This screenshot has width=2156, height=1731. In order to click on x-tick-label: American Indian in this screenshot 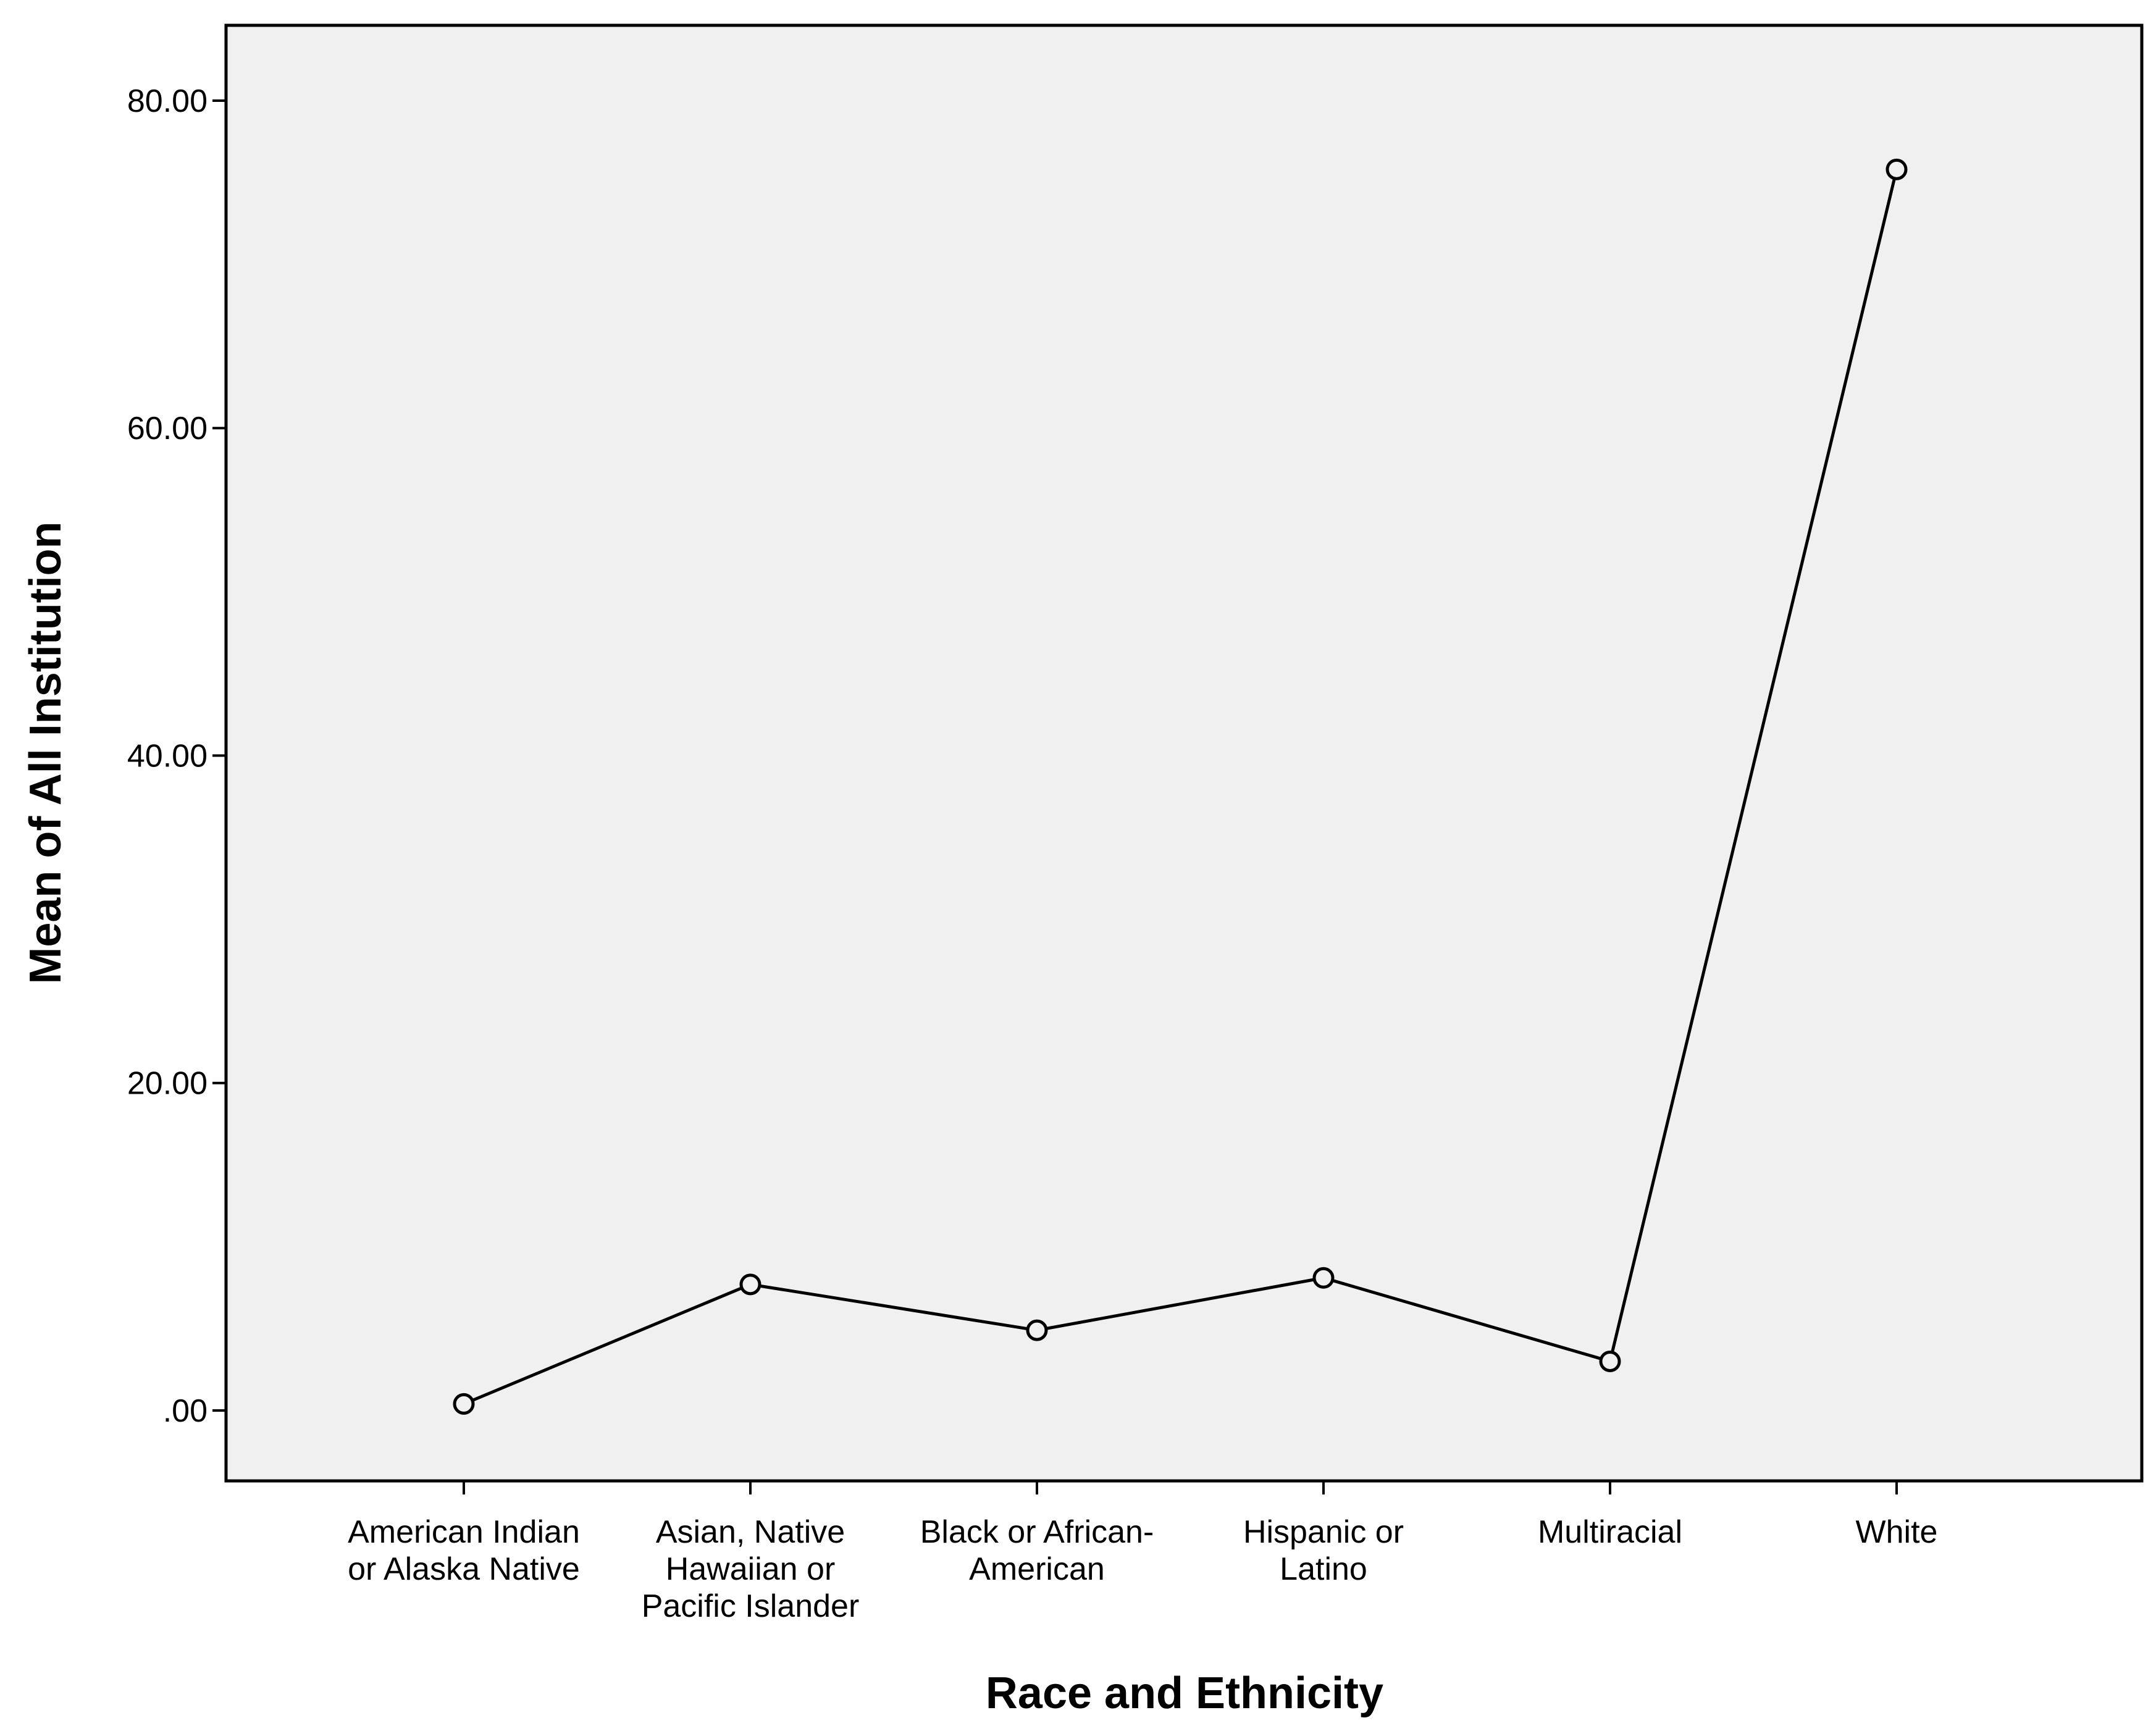, I will do `click(464, 1532)`.